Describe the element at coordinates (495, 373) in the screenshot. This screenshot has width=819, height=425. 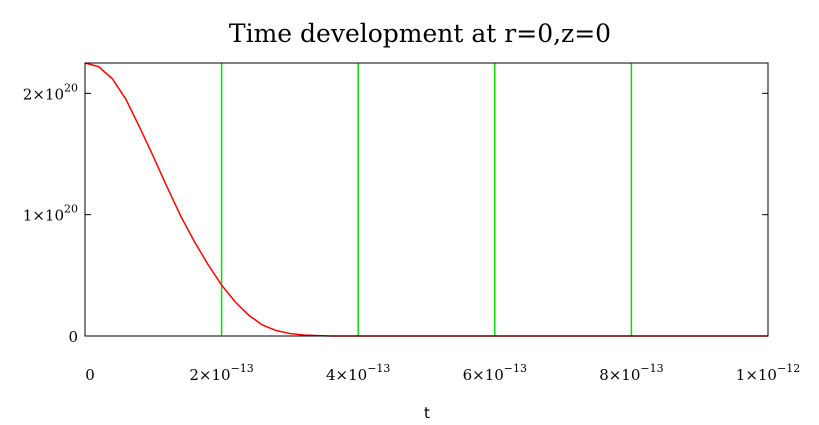
I see `x-tick-label-3: 6×10⁻¹³` at that location.